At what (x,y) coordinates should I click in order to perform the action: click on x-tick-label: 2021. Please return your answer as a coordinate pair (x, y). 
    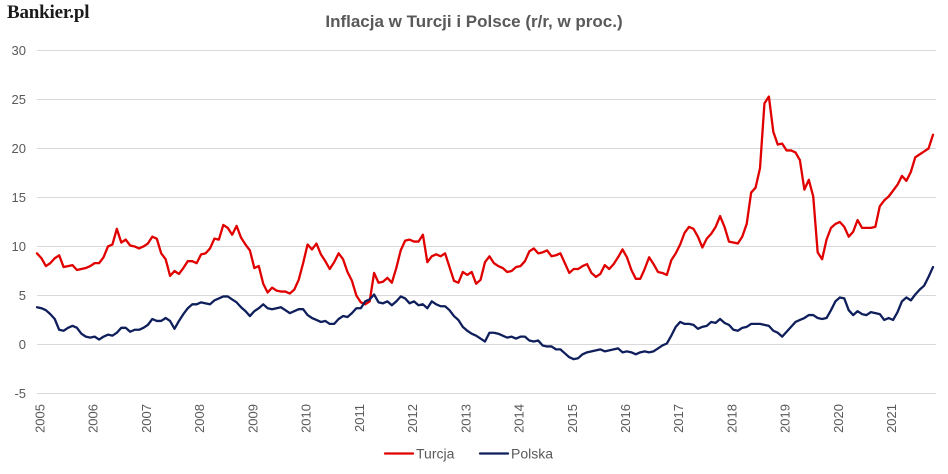
    Looking at the image, I should click on (891, 418).